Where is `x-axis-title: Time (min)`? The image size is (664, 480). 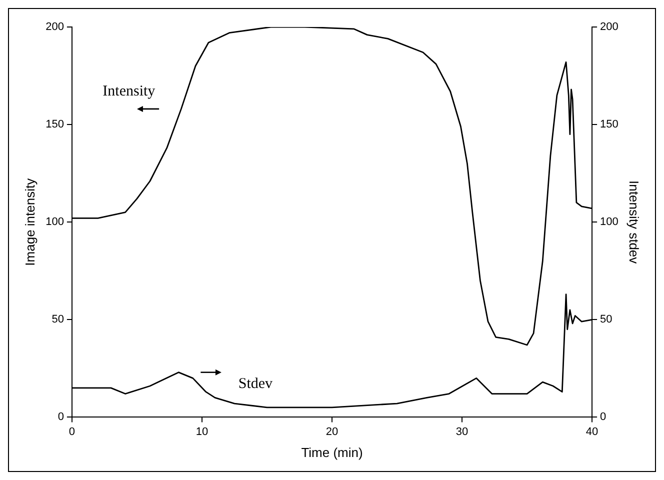 x-axis-title: Time (min) is located at coordinates (332, 452).